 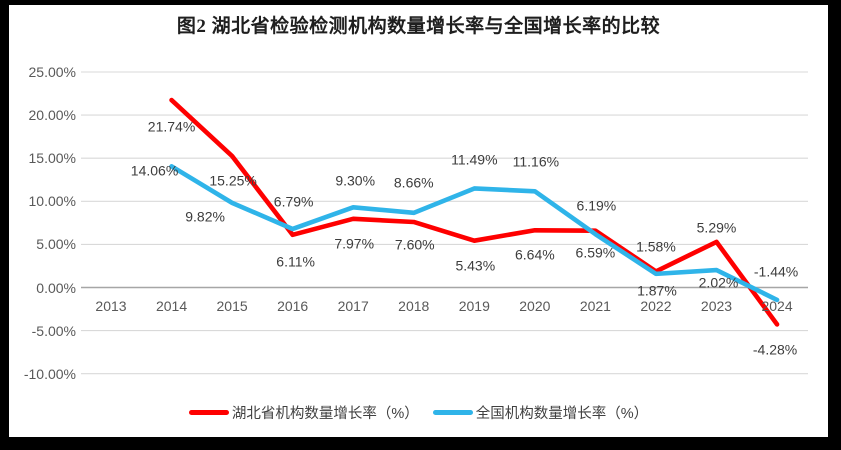 I want to click on national-data-label: 6.19%, so click(x=596, y=205).